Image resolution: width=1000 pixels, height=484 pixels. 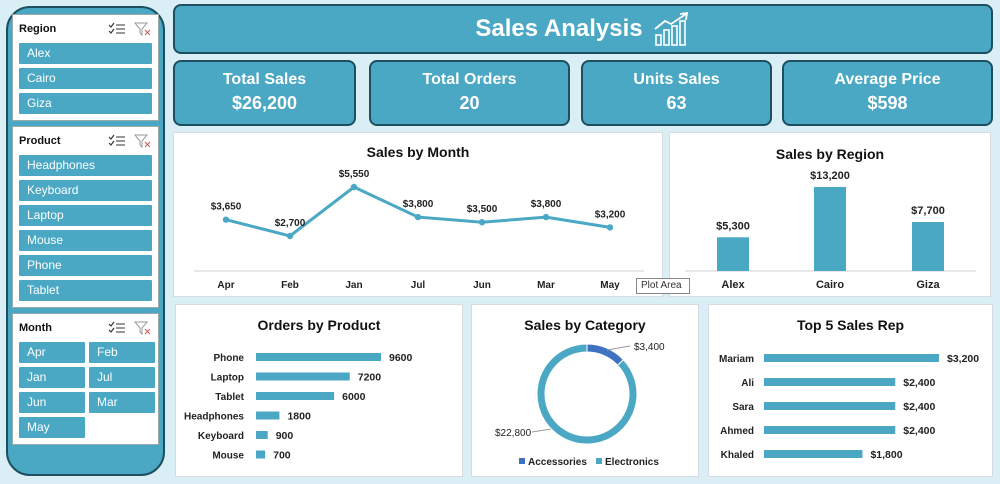 What do you see at coordinates (672, 29) in the screenshot?
I see `growth-chart-icon` at bounding box center [672, 29].